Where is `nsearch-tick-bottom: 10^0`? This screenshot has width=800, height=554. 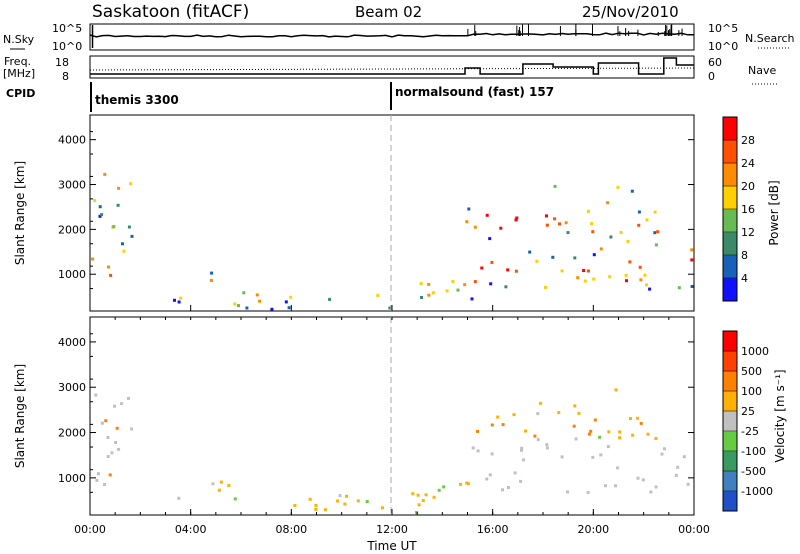
nsearch-tick-bottom: 10^0 is located at coordinates (723, 46).